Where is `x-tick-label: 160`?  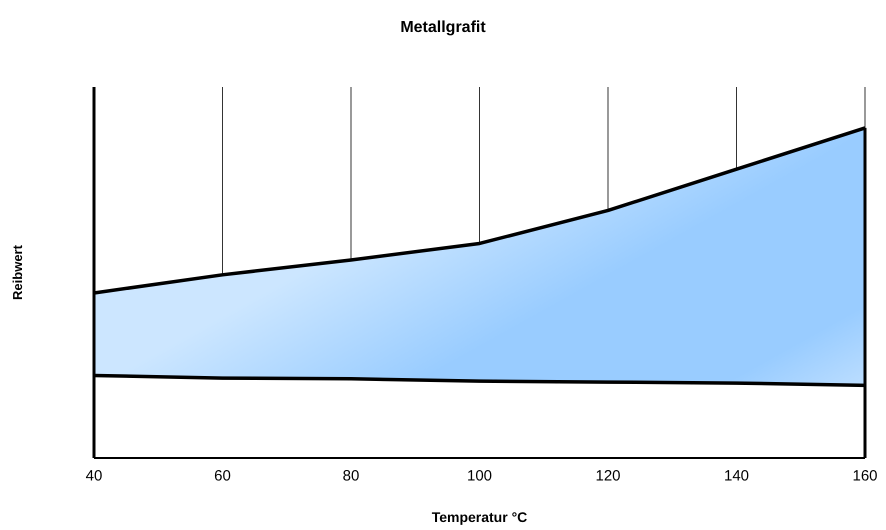 x-tick-label: 160 is located at coordinates (865, 476).